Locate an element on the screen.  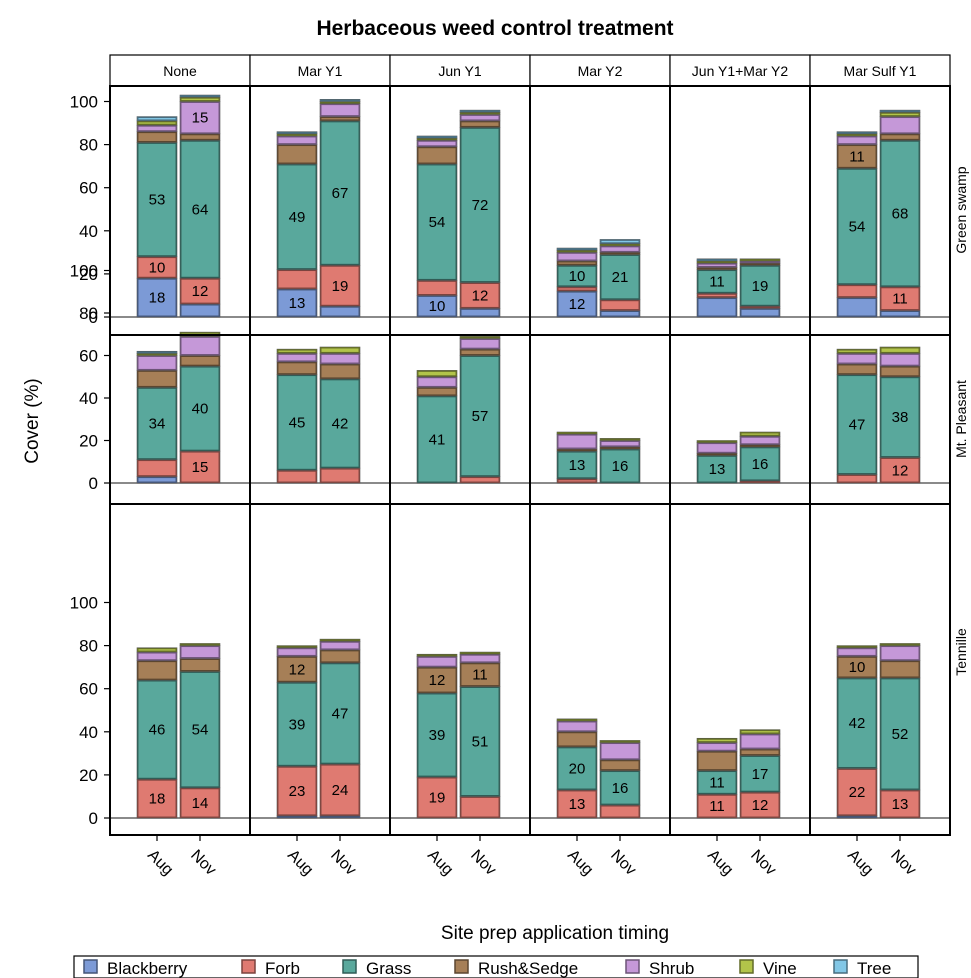
bar-segment-tennille-none-aug-vine is located at coordinates (157, 650).